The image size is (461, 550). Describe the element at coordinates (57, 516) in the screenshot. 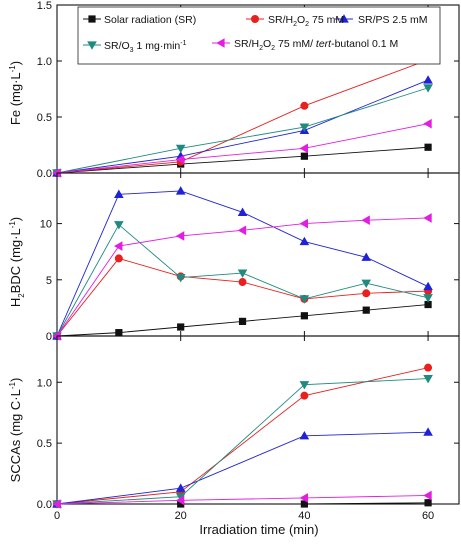

I see `x-tick-label: 0` at that location.